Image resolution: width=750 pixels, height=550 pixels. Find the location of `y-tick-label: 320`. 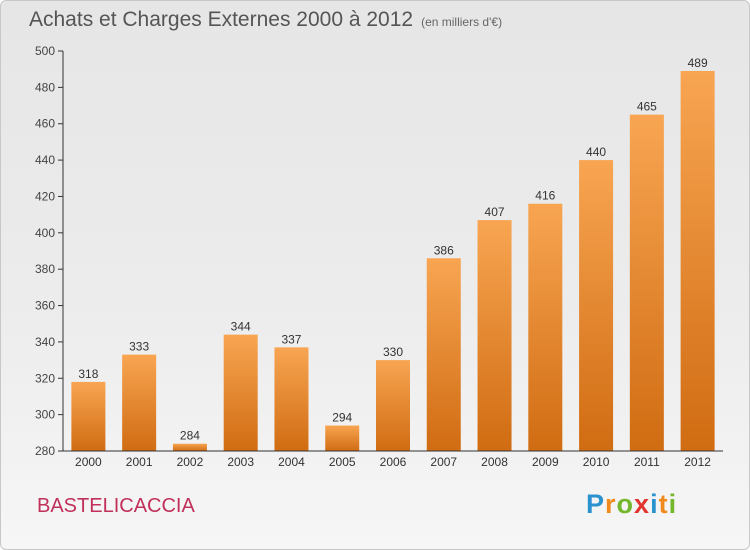

y-tick-label: 320 is located at coordinates (45, 378).